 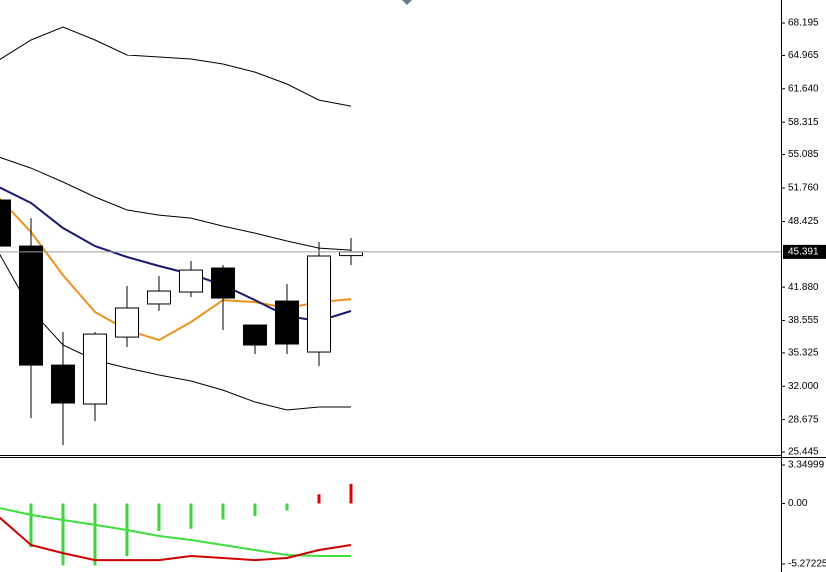 I want to click on y-tick-label: 68.195, so click(x=803, y=23).